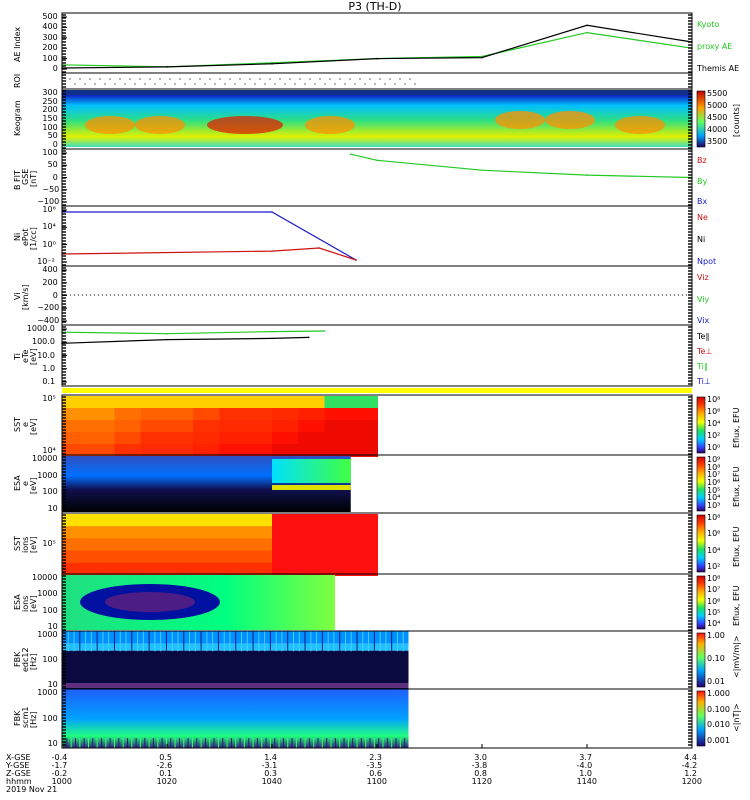 The height and width of the screenshot is (800, 750). What do you see at coordinates (49, 398) in the screenshot?
I see `y-tick-sst_e: 10⁵` at bounding box center [49, 398].